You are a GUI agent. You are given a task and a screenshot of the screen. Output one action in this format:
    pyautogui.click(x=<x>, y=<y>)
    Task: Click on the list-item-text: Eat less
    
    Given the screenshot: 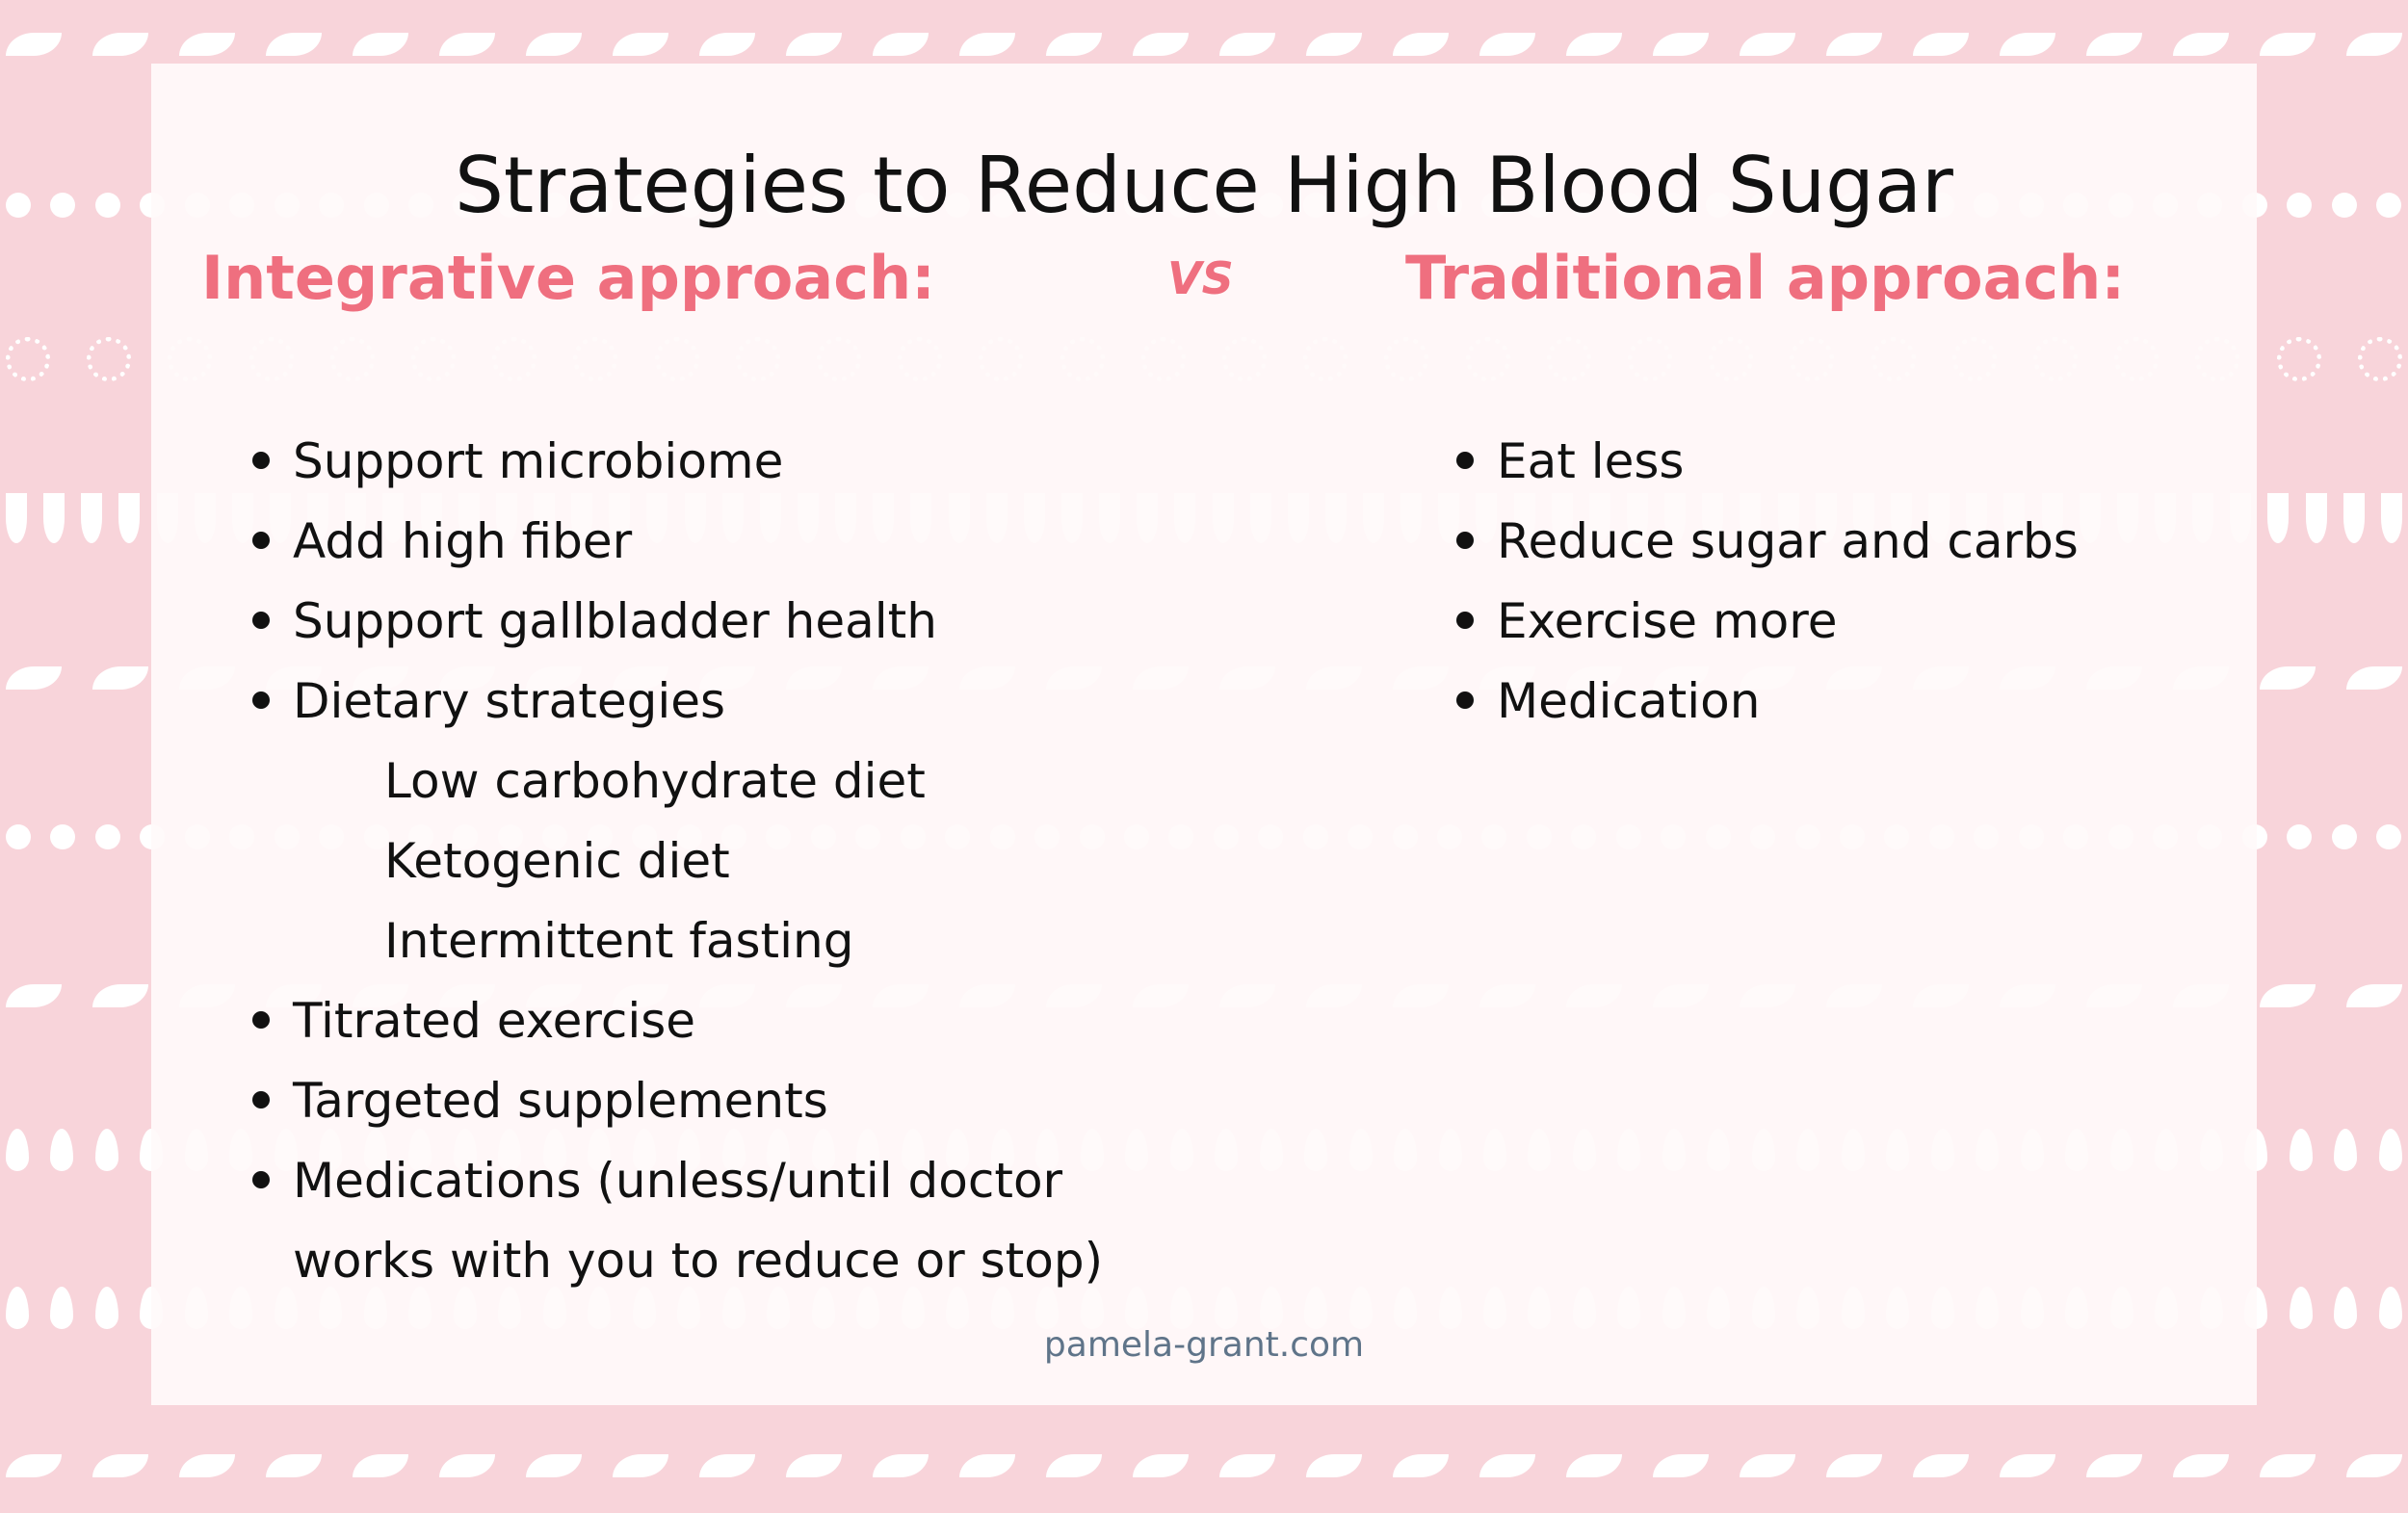 What is the action you would take?
    pyautogui.click(x=1591, y=461)
    